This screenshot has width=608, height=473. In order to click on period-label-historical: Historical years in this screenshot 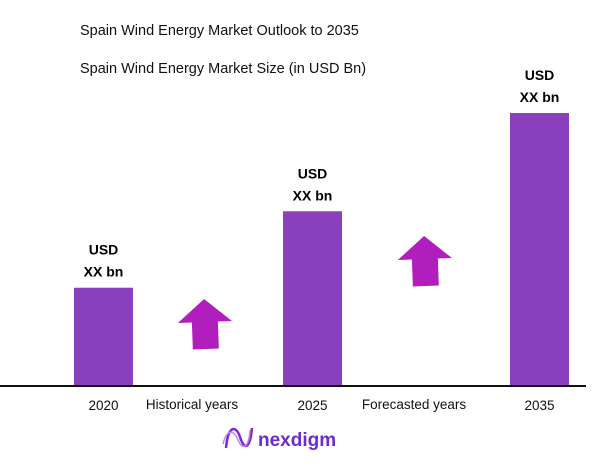, I will do `click(192, 404)`.